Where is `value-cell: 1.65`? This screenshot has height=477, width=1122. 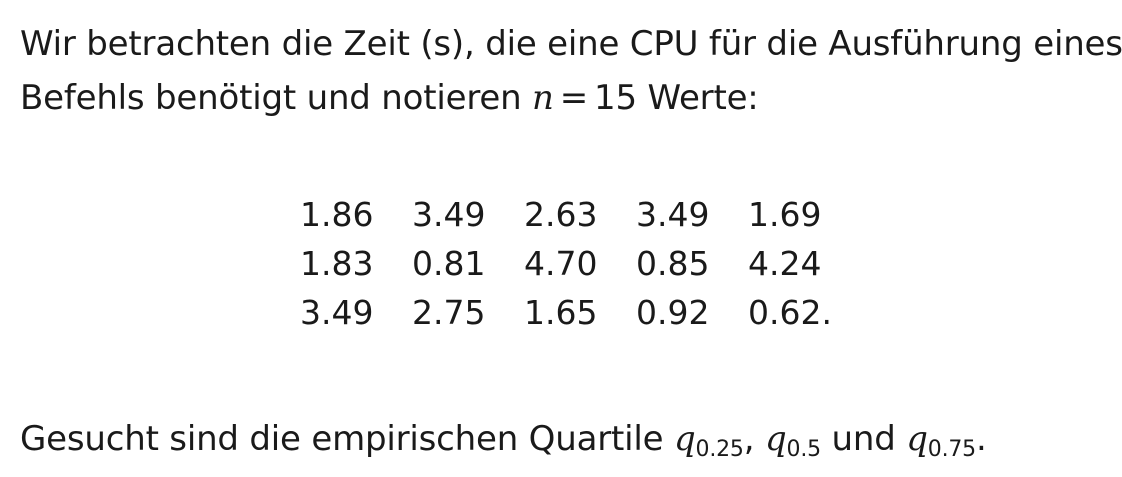
value-cell: 1.65 is located at coordinates (561, 312).